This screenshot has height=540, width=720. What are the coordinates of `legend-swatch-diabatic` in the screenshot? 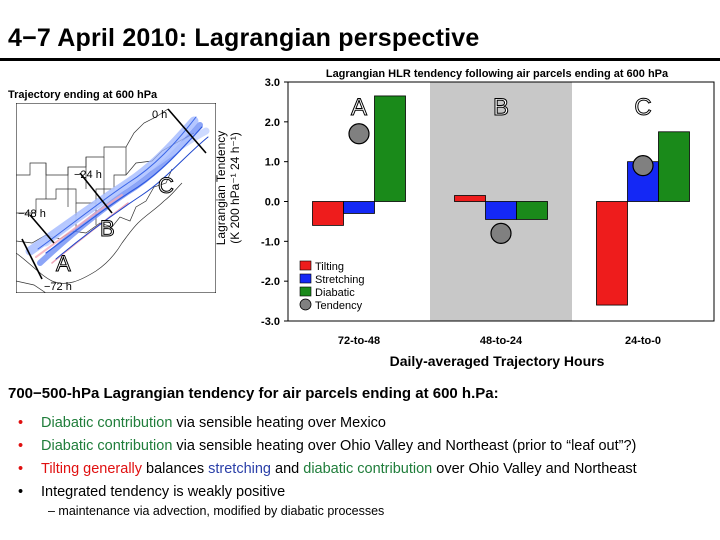 It's located at (305, 291).